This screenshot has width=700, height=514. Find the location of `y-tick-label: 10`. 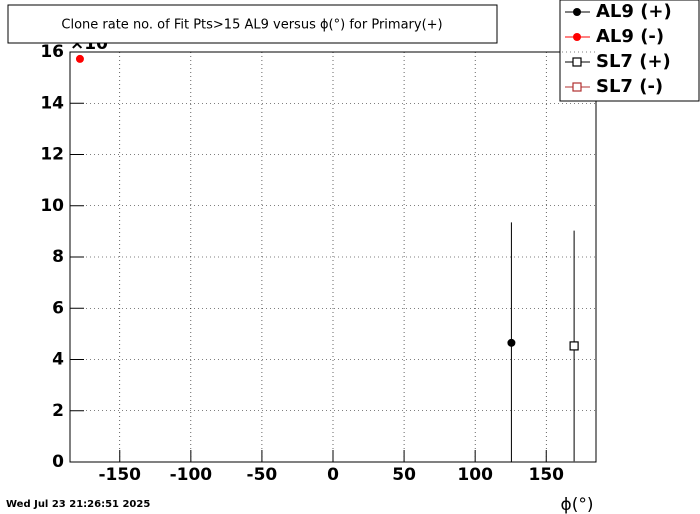

y-tick-label: 10 is located at coordinates (52, 206).